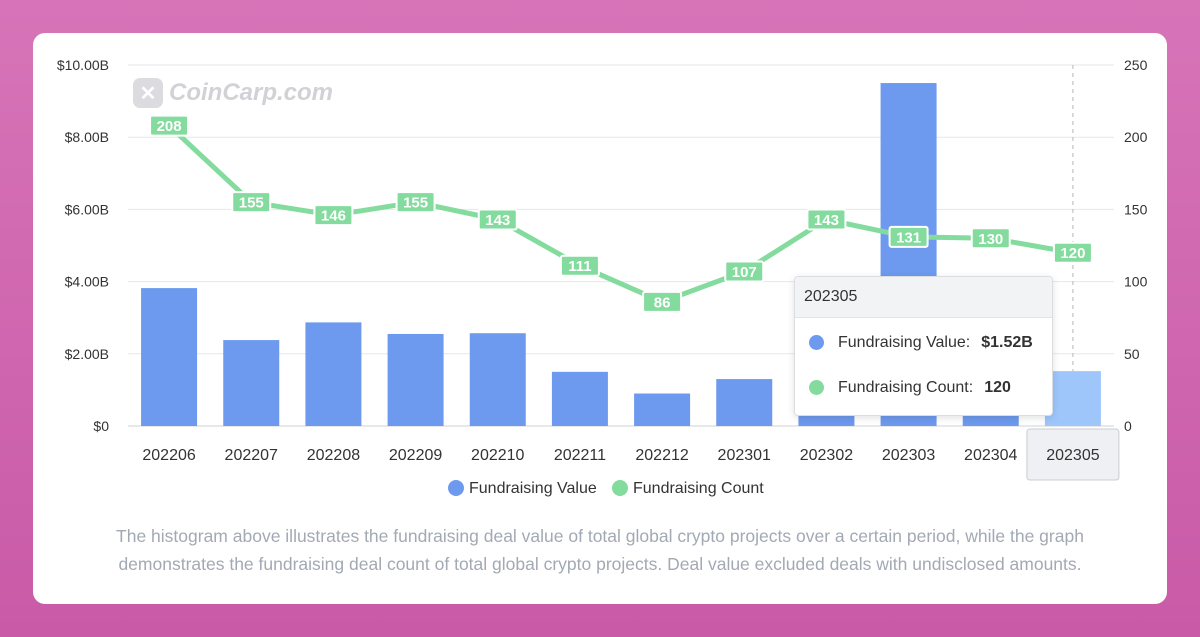 The height and width of the screenshot is (637, 1200). I want to click on y-left-tick-label: $8.00B, so click(87, 137).